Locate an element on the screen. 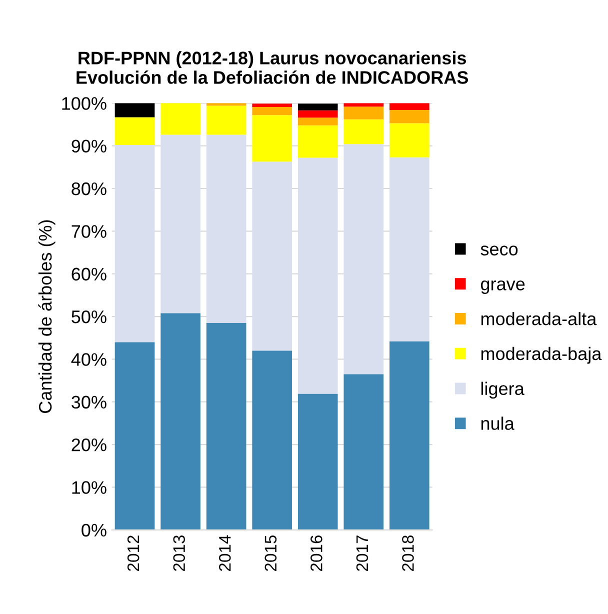 The image size is (608, 614). y-tick-label: 20% is located at coordinates (89, 445).